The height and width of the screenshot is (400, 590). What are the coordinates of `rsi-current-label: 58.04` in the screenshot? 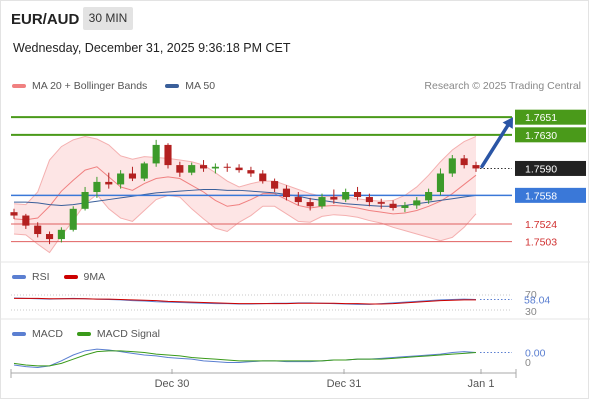 It's located at (537, 300).